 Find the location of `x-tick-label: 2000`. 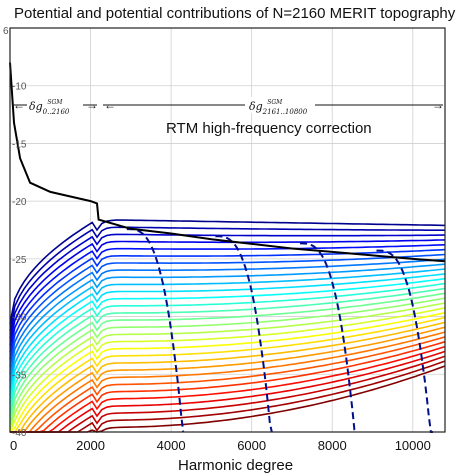

x-tick-label: 2000 is located at coordinates (90, 445).